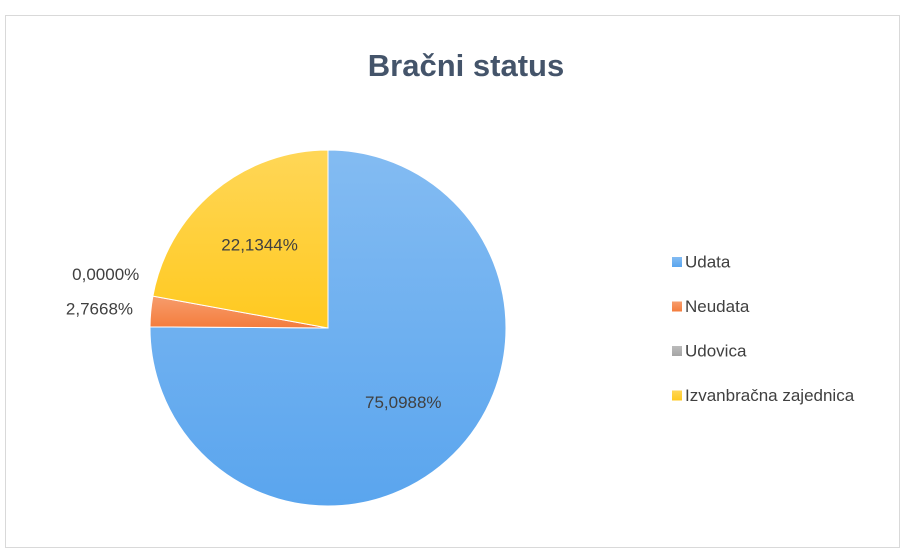 This screenshot has width=907, height=555. Describe the element at coordinates (403, 402) in the screenshot. I see `data-label: 75,0988%` at that location.